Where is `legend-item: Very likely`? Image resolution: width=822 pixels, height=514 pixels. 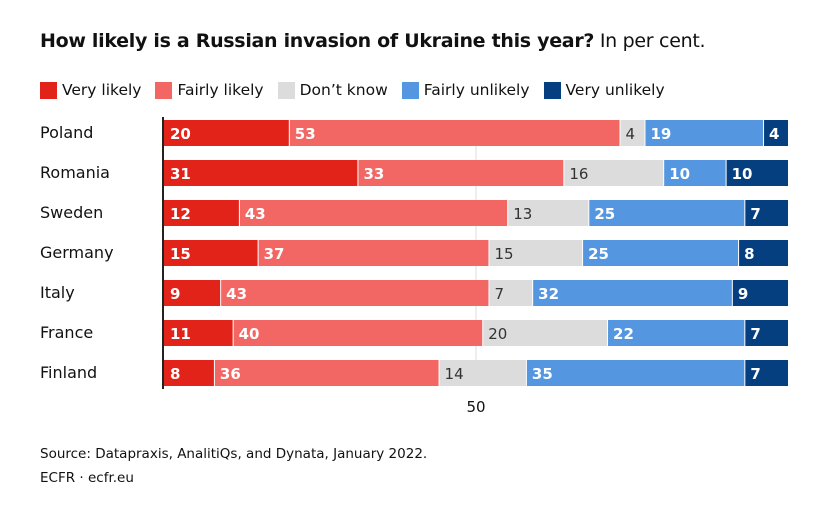 legend-item: Very likely is located at coordinates (90, 90).